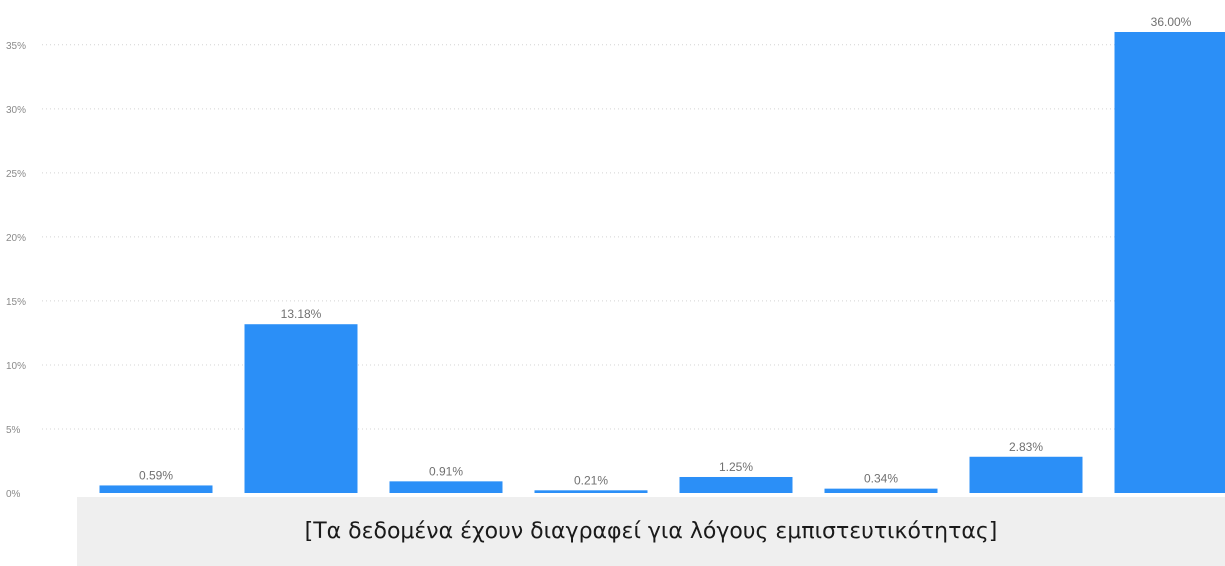 This screenshot has height=566, width=1225. Describe the element at coordinates (156, 475) in the screenshot. I see `bar-data-label: 0.59%` at that location.